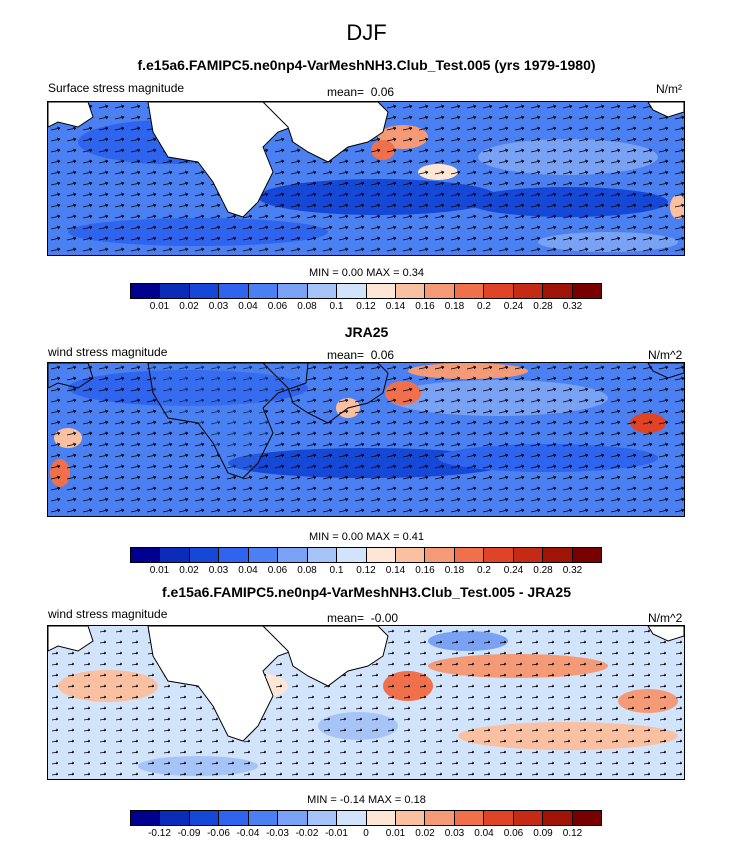  What do you see at coordinates (665, 355) in the screenshot?
I see `panel-units-obs: N/m^2` at bounding box center [665, 355].